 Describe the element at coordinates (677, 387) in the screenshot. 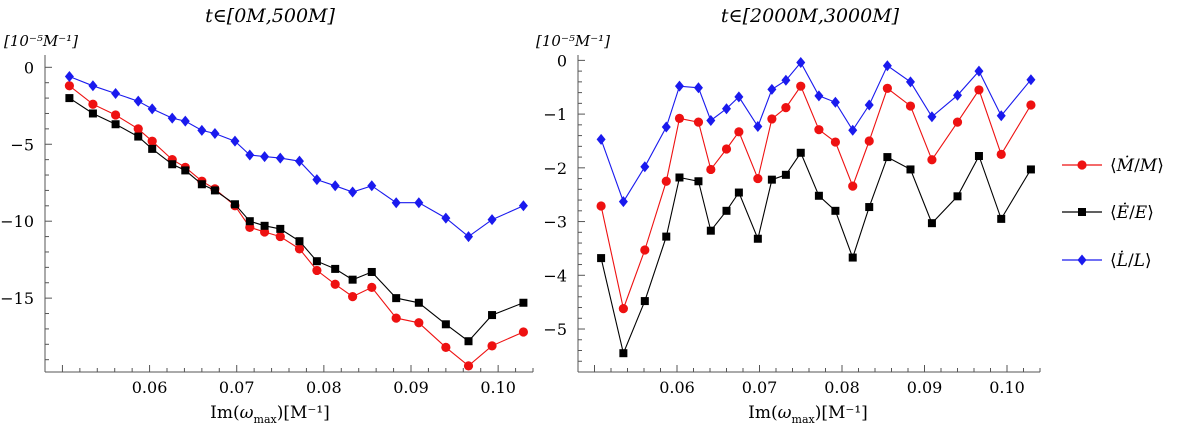

I see `right-x-tick-label: 0.06` at that location.